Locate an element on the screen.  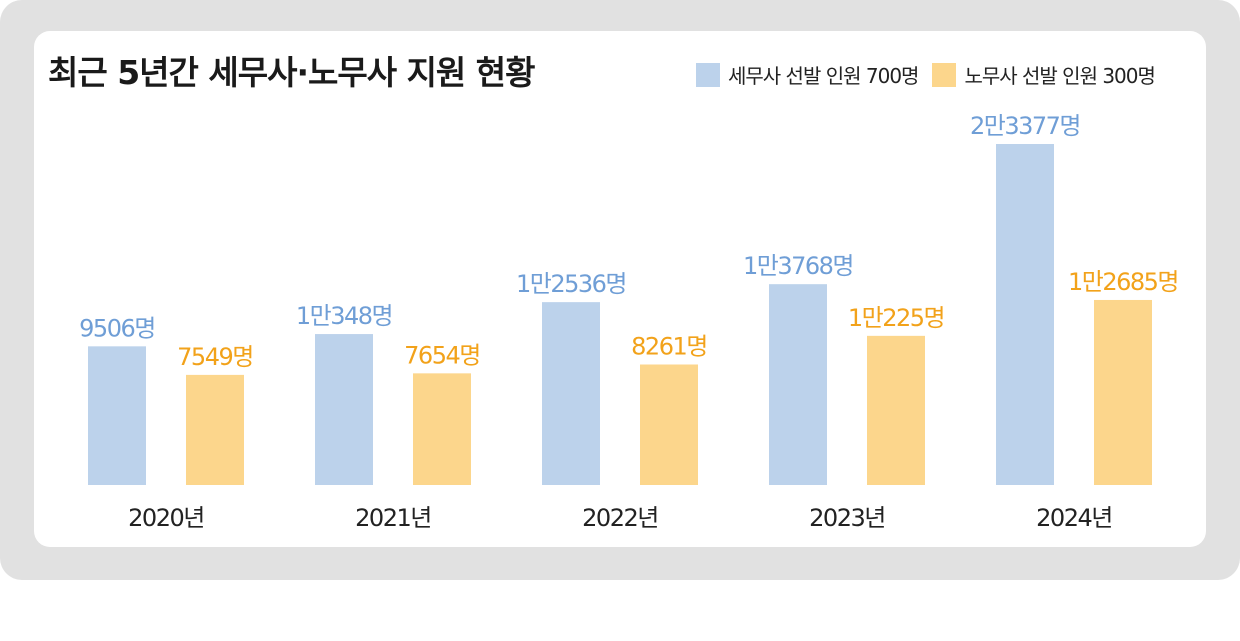
x-tick-label-1: 2020년 is located at coordinates (166, 518).